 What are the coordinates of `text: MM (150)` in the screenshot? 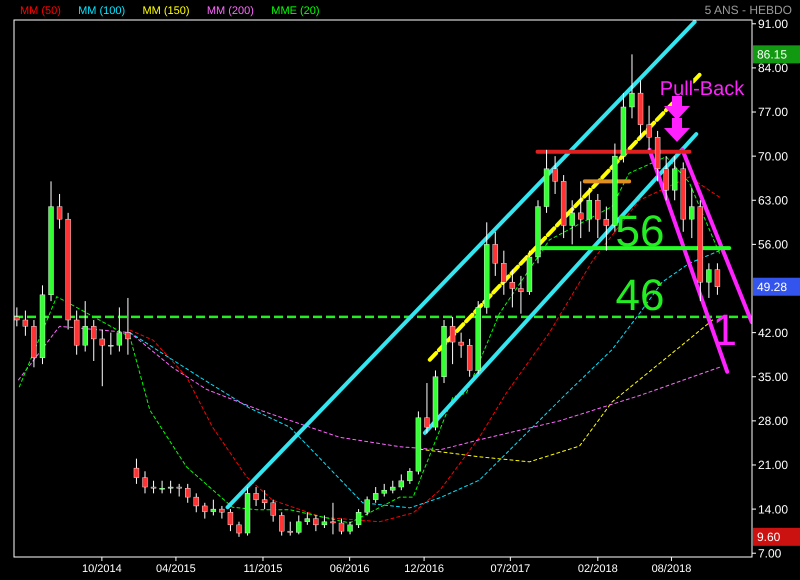 It's located at (166, 11).